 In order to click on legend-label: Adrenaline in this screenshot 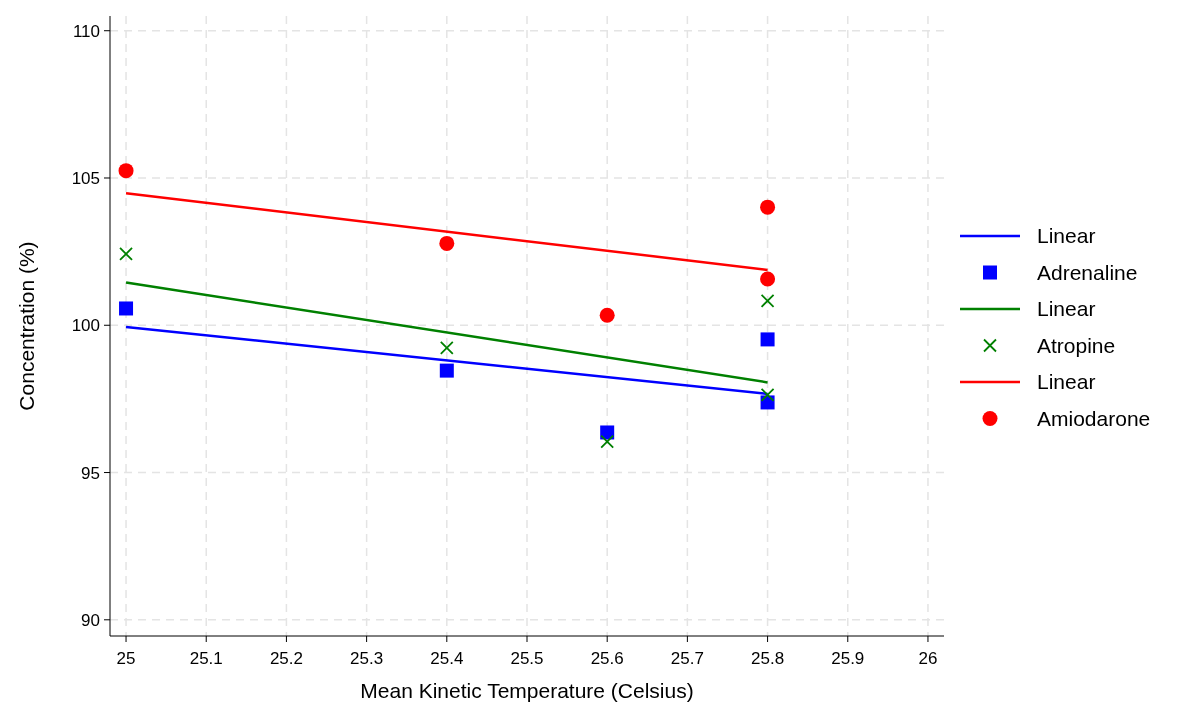, I will do `click(1087, 272)`.